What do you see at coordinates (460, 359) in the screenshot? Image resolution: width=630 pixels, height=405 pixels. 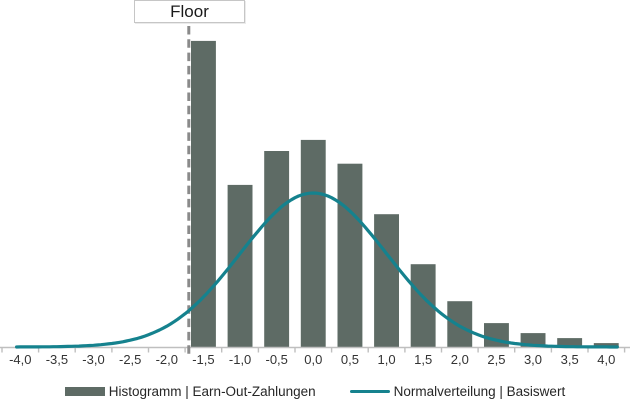 I see `x-tick-label: 2,0` at bounding box center [460, 359].